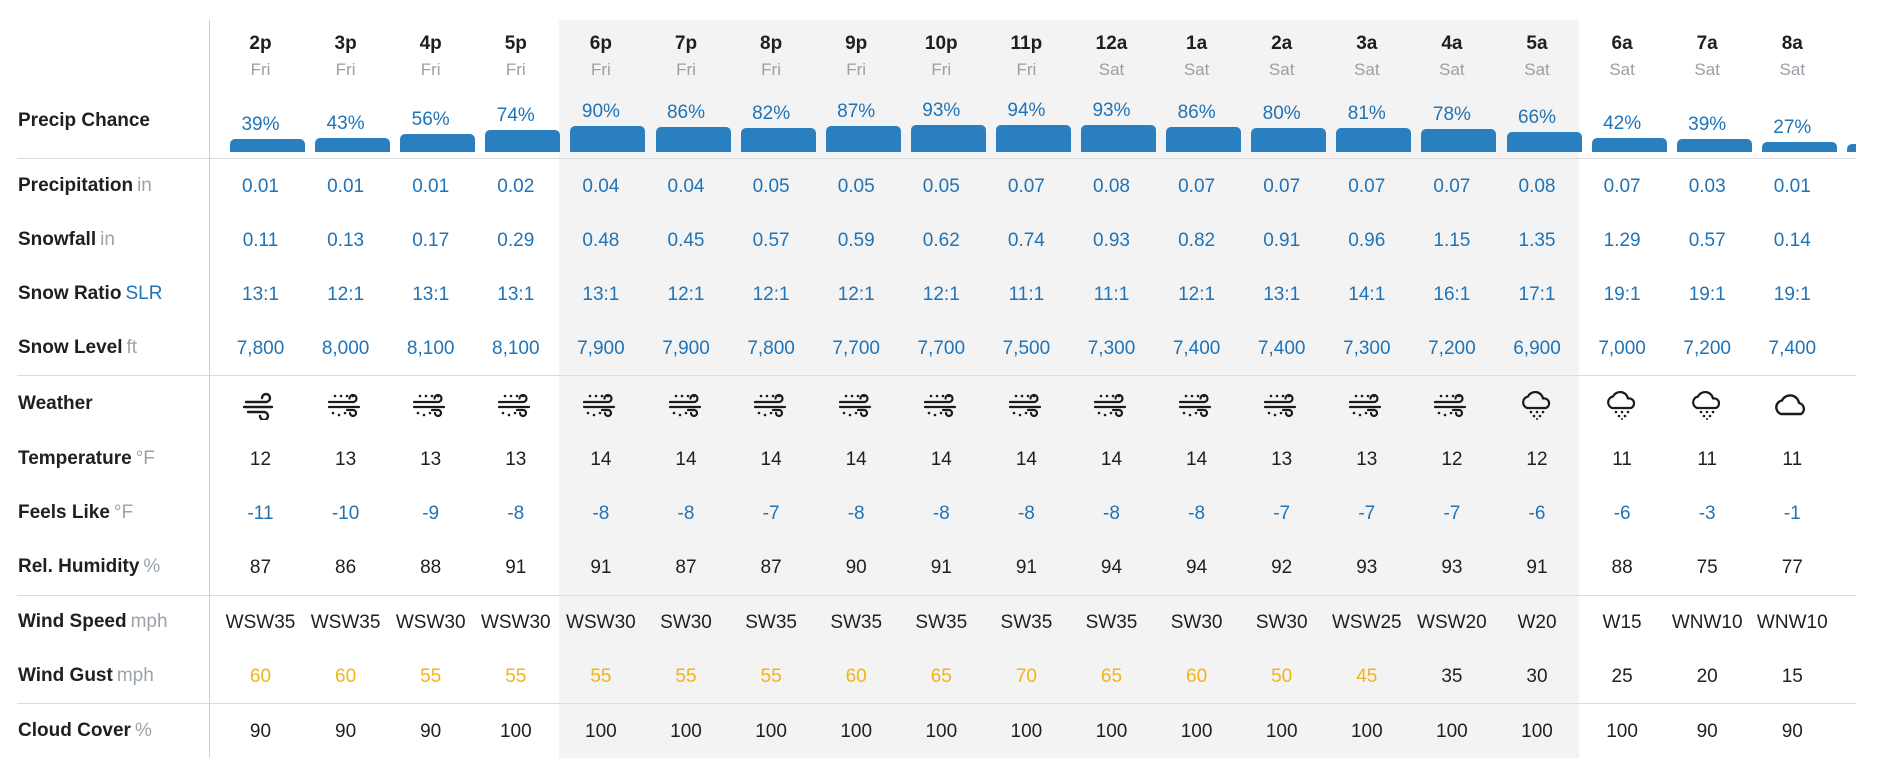  What do you see at coordinates (260, 43) in the screenshot?
I see `hour-label: 2p` at bounding box center [260, 43].